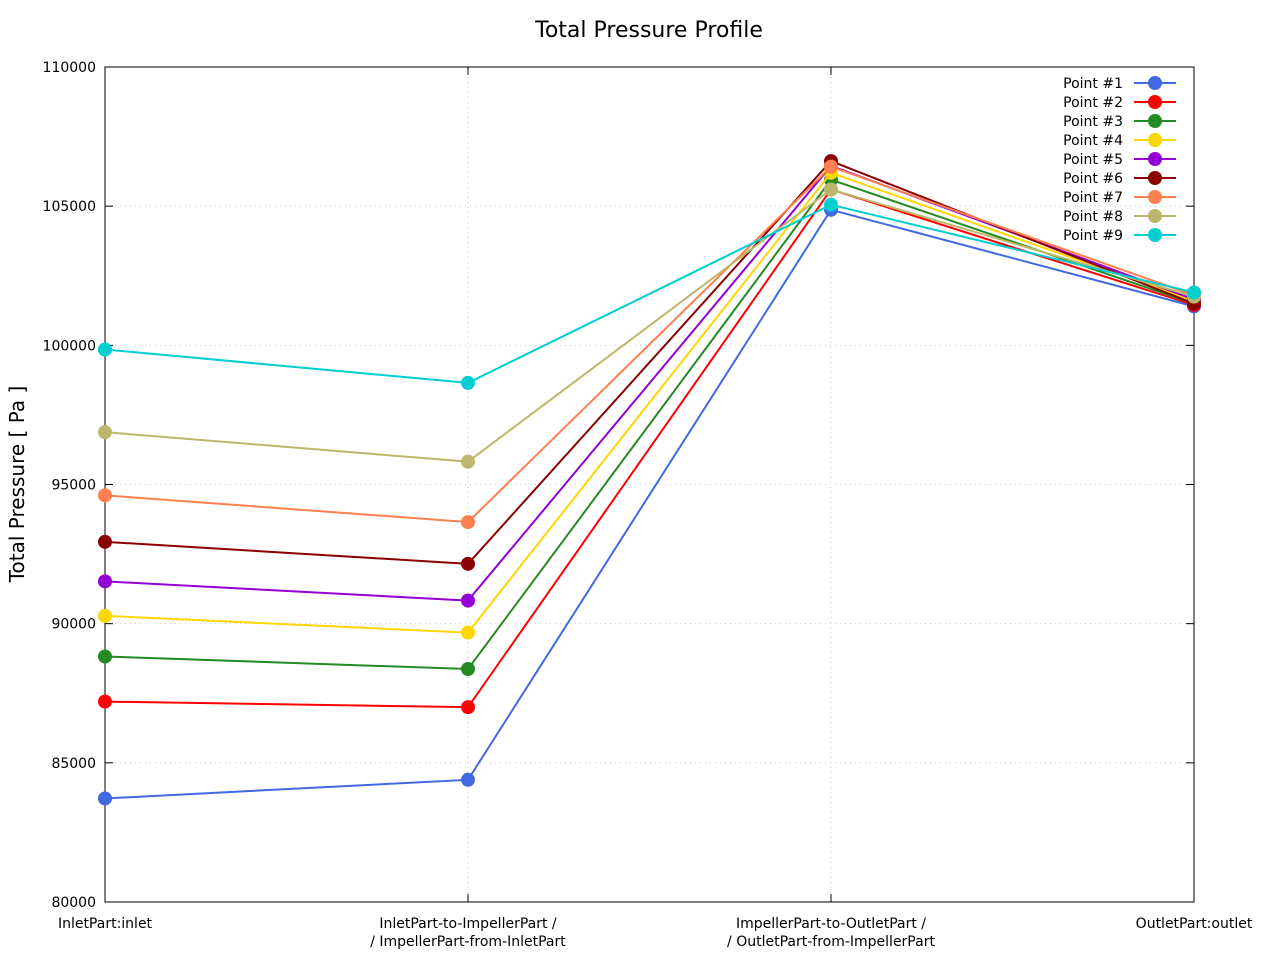  I want to click on x-tick-label: OutletPart:outlet, so click(1194, 924).